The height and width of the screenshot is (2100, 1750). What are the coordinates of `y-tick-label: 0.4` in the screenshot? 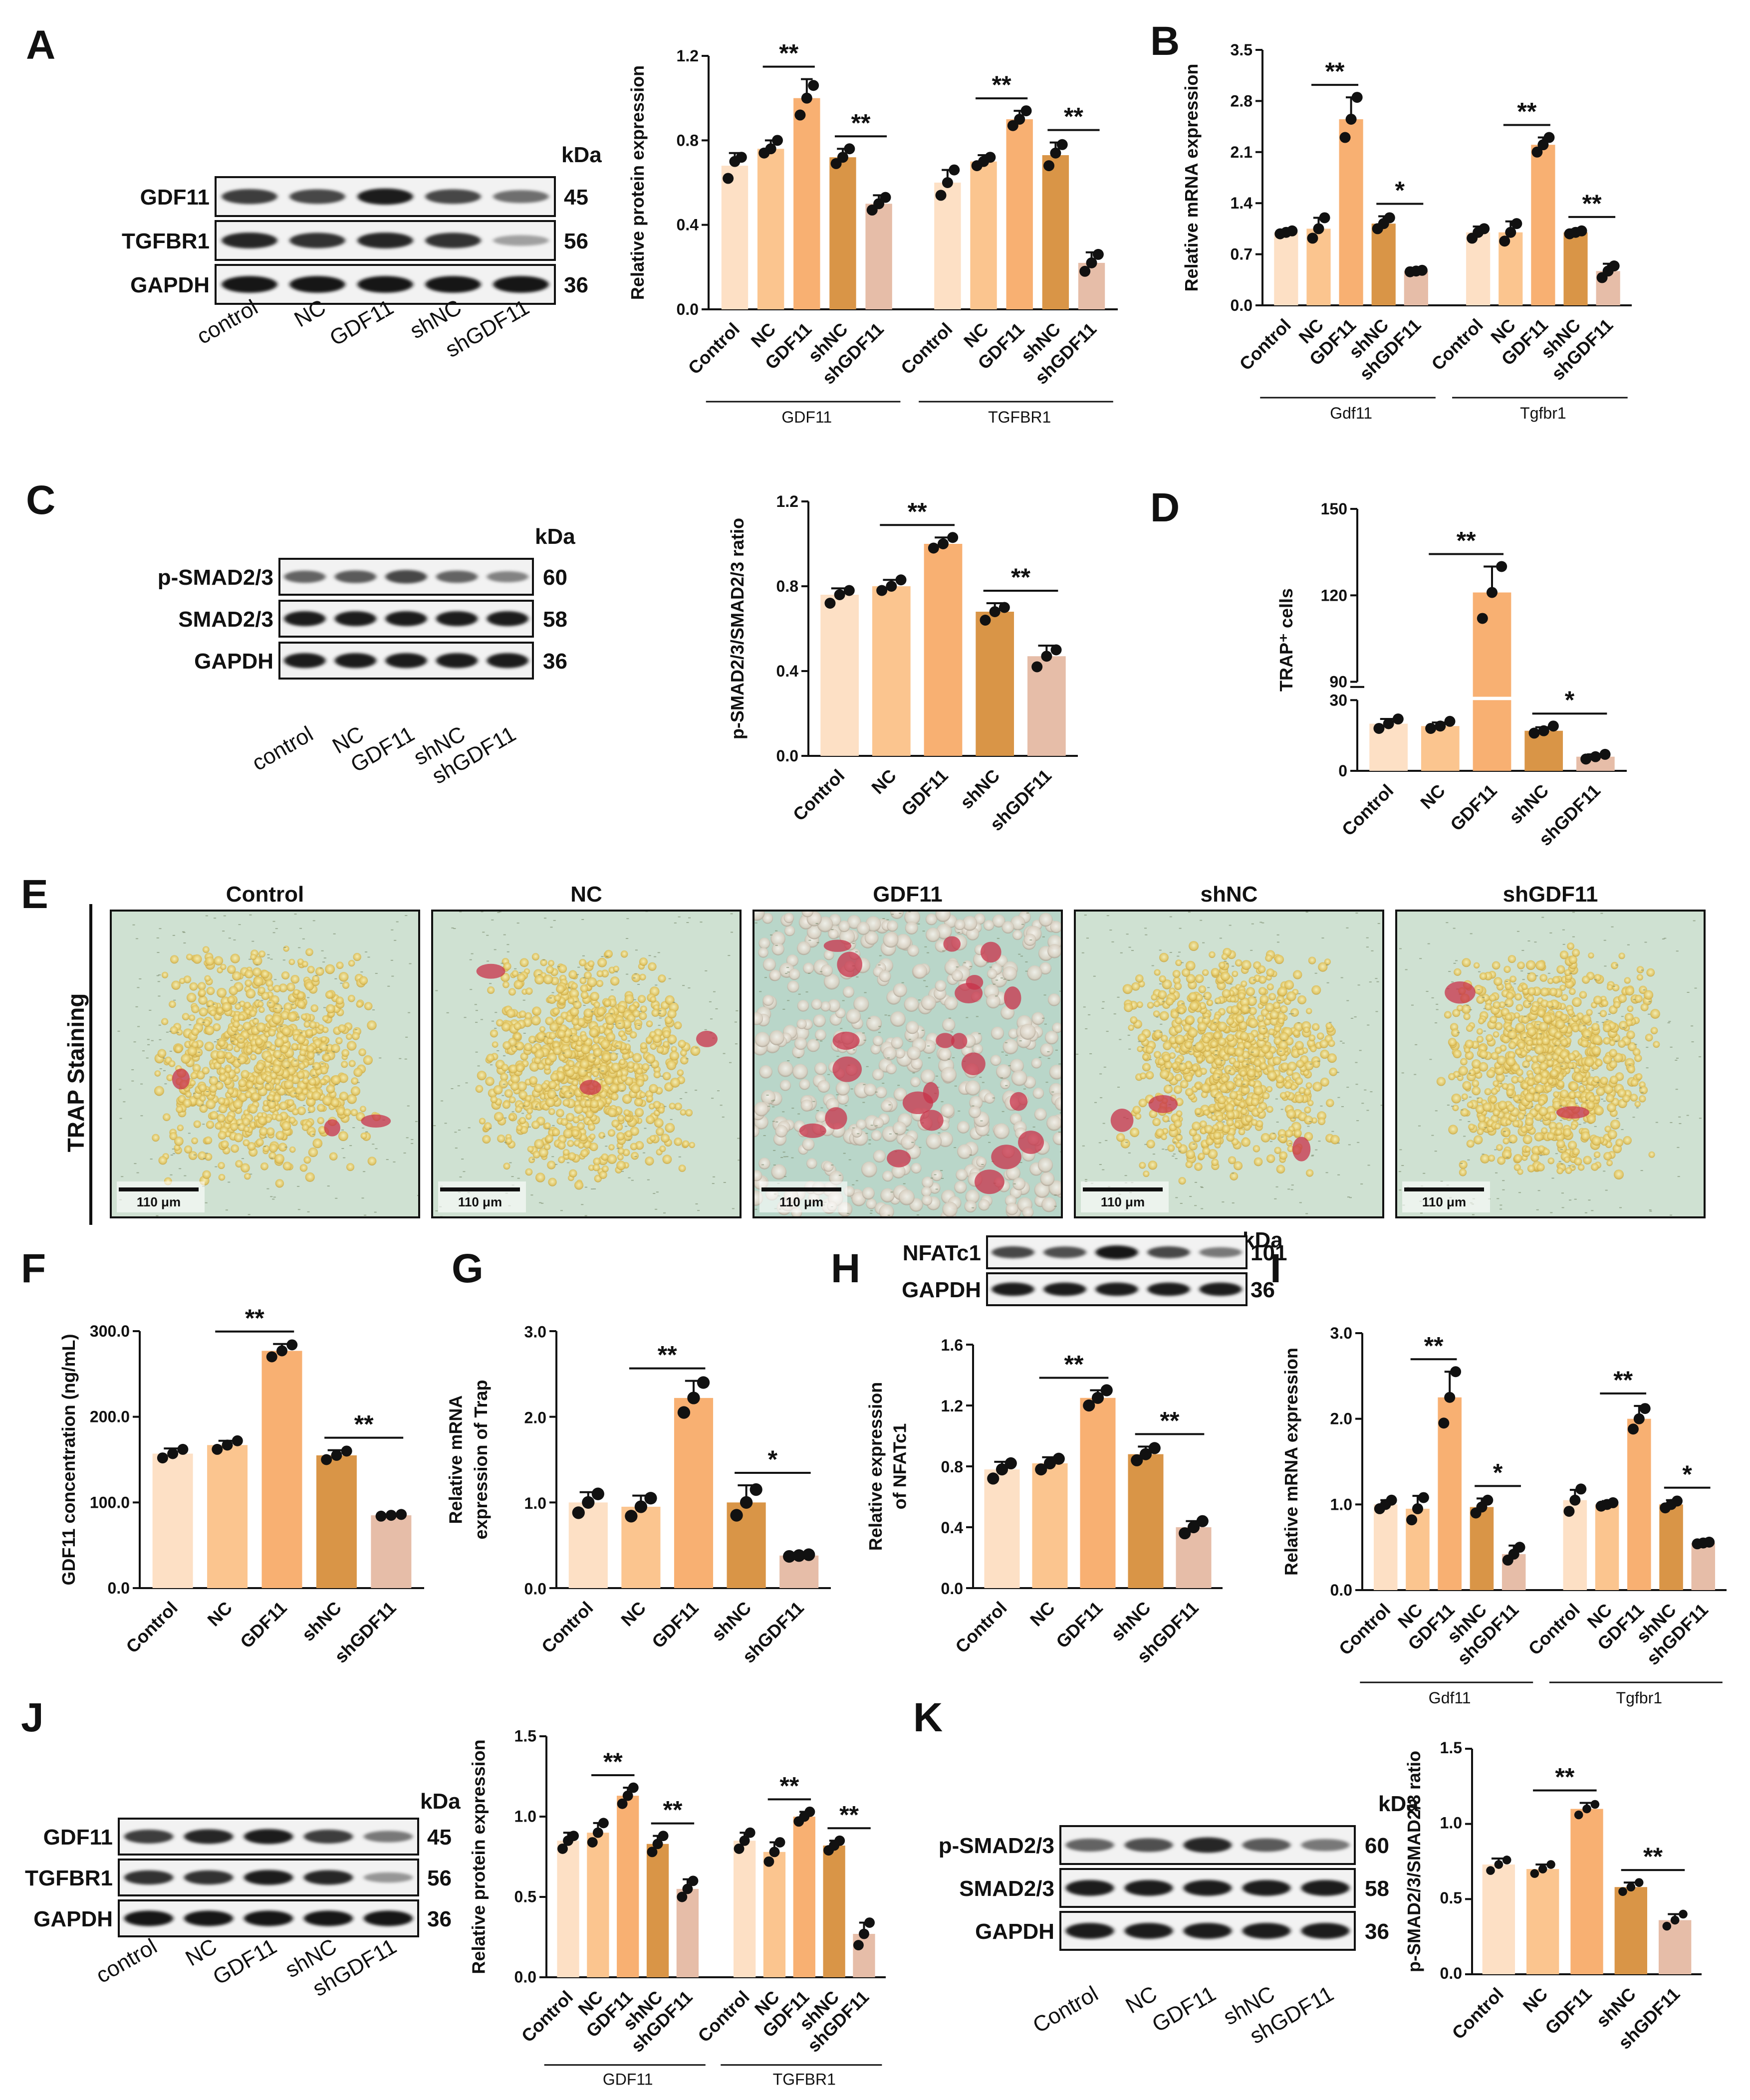 It's located at (787, 671).